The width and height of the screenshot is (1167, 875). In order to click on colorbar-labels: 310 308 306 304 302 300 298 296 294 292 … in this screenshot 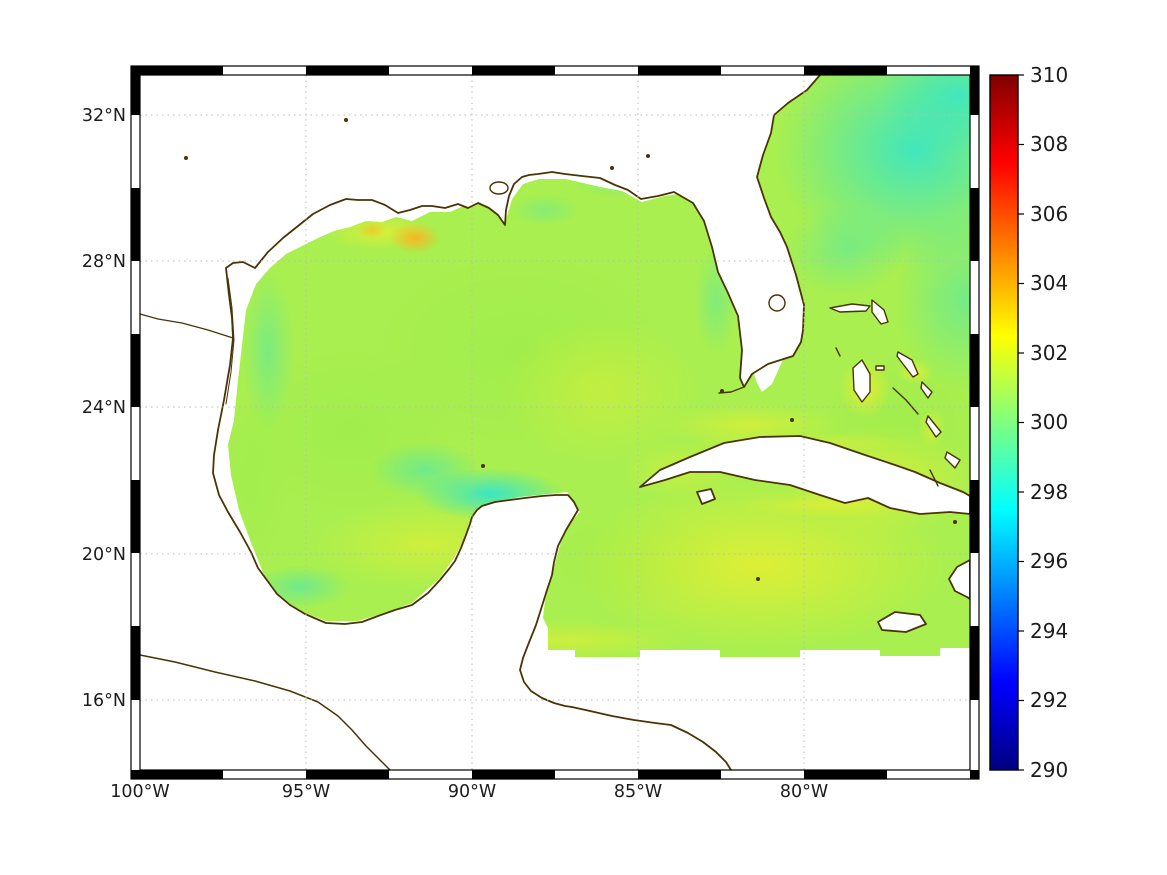, I will do `click(1049, 422)`.